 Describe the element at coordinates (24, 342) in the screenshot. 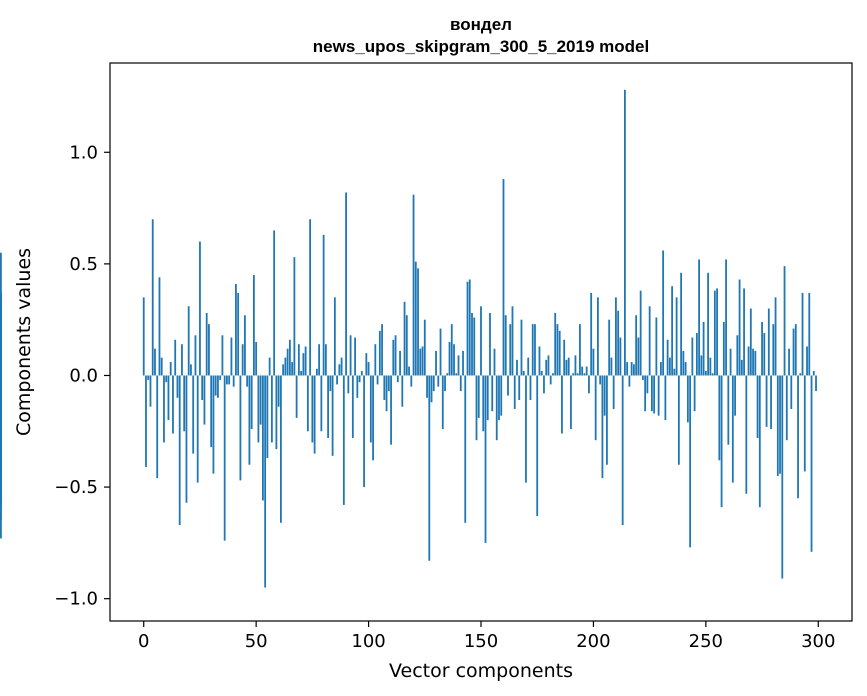

I see `y-axis-label: Components values` at that location.